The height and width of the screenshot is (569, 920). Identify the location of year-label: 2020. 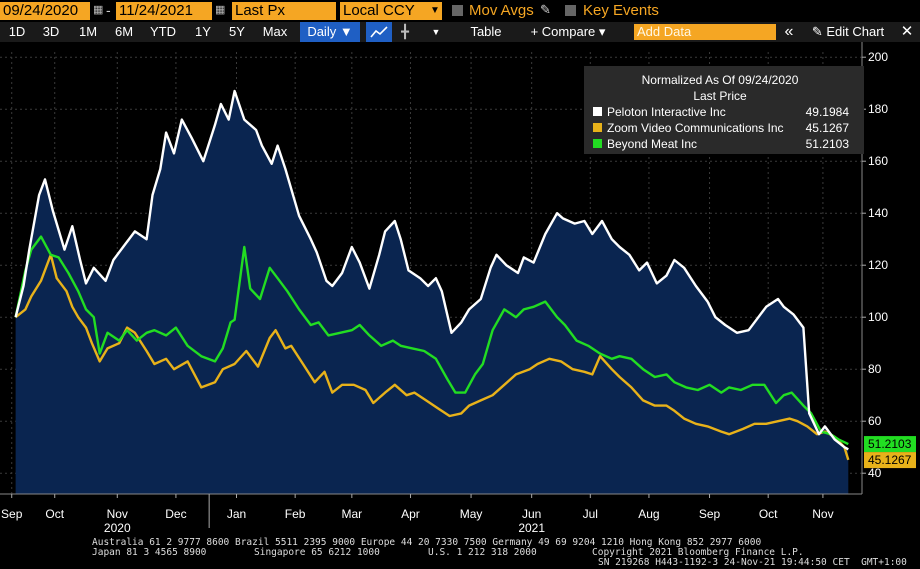
(117, 528).